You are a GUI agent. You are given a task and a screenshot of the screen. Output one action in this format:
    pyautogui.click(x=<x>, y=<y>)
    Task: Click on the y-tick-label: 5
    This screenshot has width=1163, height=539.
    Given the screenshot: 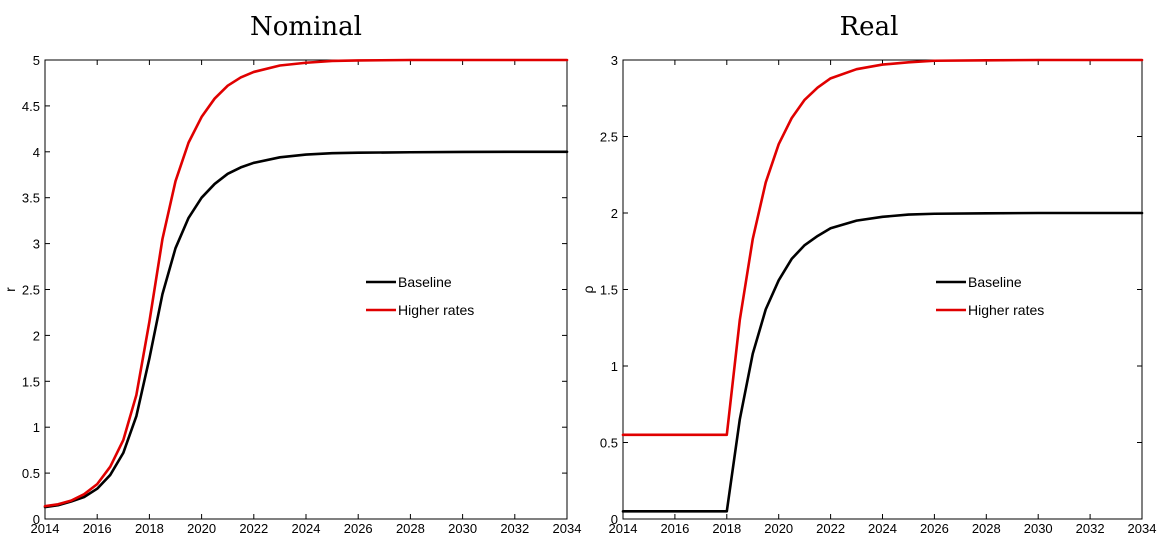 What is the action you would take?
    pyautogui.click(x=36, y=60)
    